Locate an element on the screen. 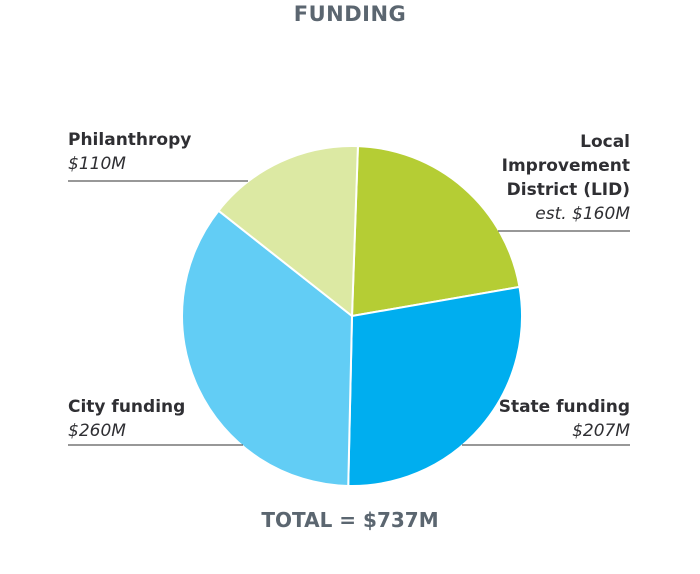  label-philanthropy: Philanthropy $110M is located at coordinates (129, 152).